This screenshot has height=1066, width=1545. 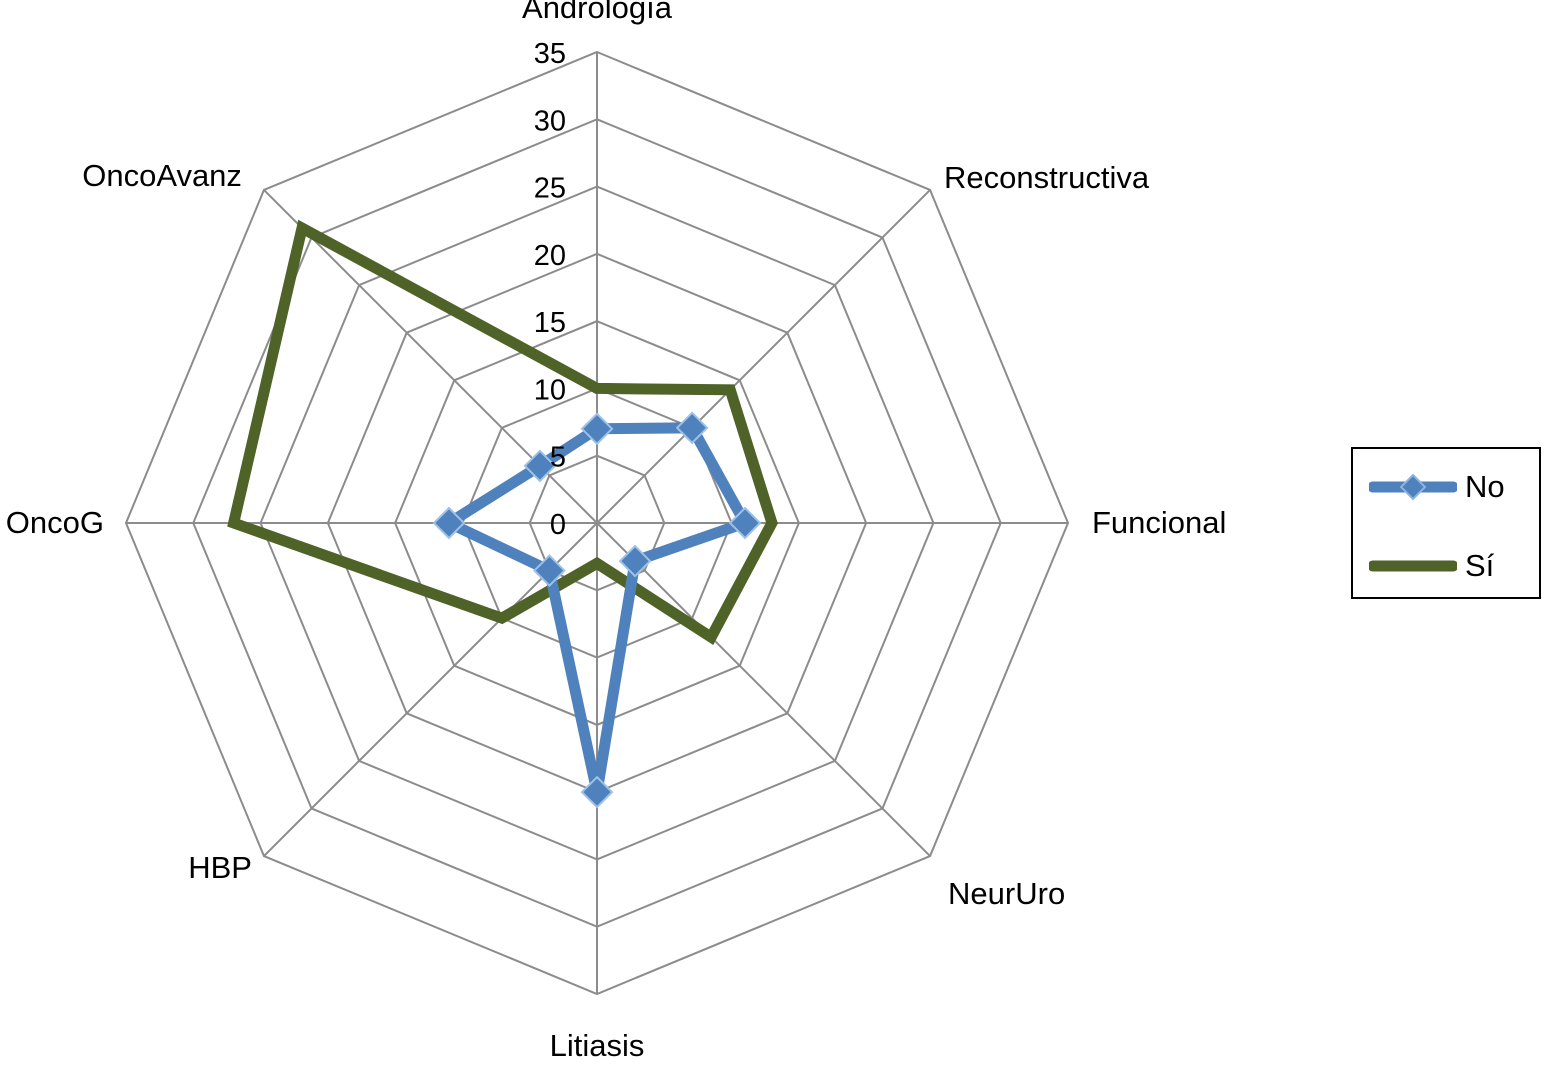 I want to click on category-label-3: NeurUro, so click(x=1006, y=893).